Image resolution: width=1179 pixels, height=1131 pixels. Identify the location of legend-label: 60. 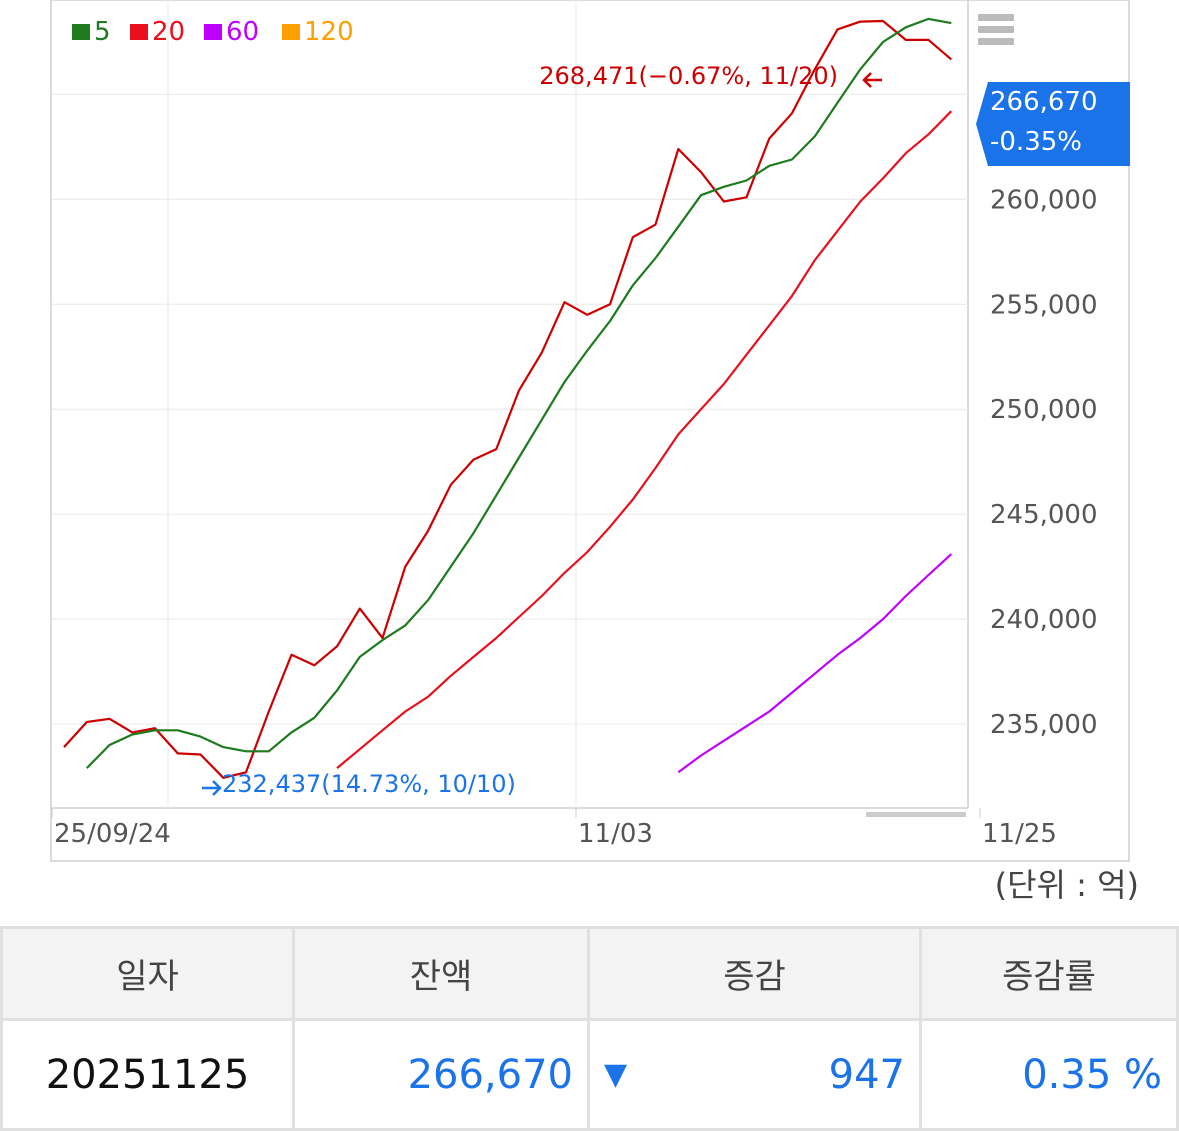
(242, 32).